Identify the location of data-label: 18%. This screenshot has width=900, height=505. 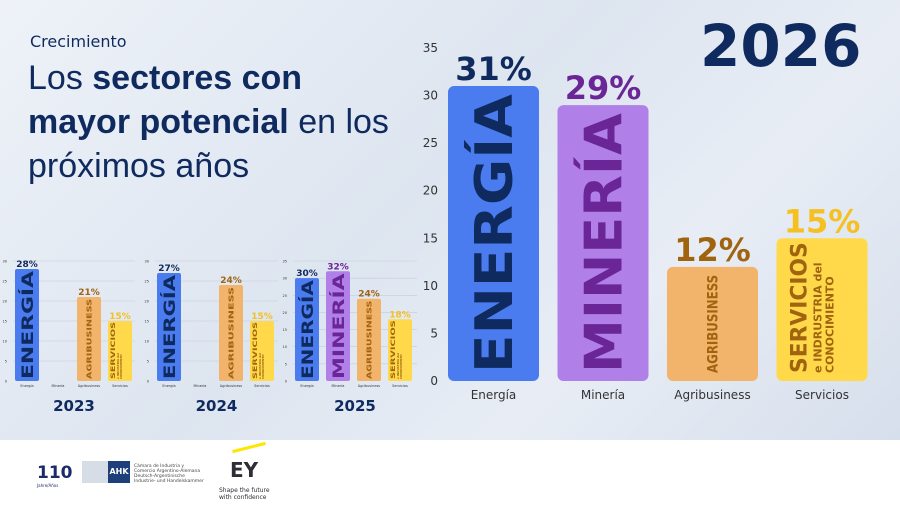
(400, 315).